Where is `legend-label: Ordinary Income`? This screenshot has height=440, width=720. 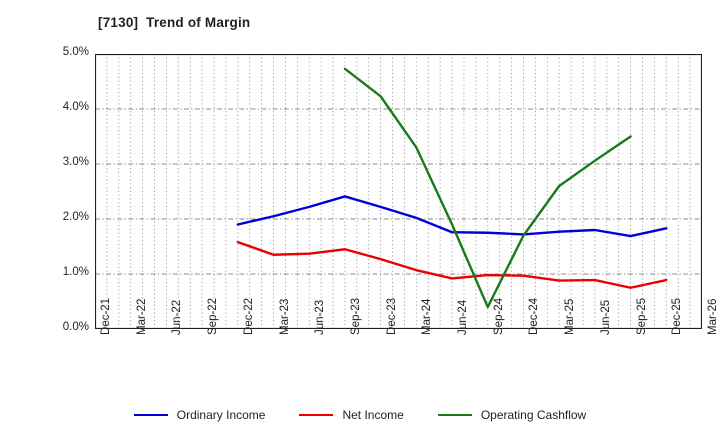
legend-label: Ordinary Income is located at coordinates (221, 415).